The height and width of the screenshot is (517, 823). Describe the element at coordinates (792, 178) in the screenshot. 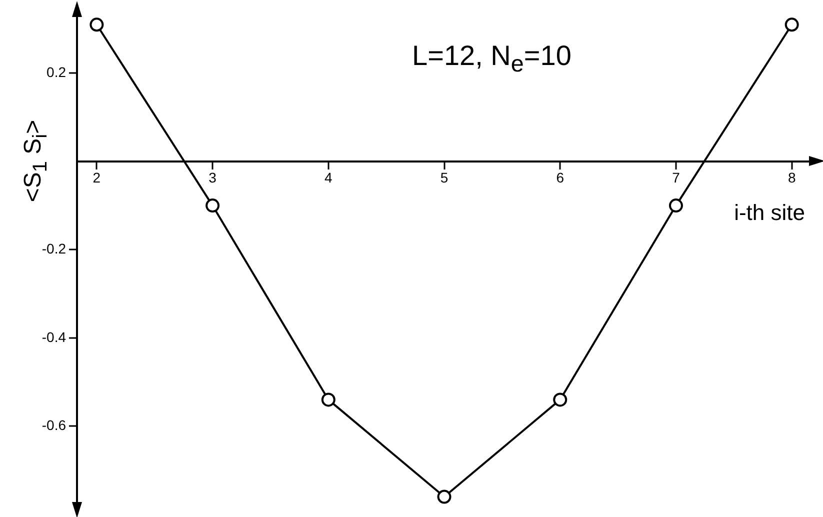

I see `x-tick-label: 8` at that location.